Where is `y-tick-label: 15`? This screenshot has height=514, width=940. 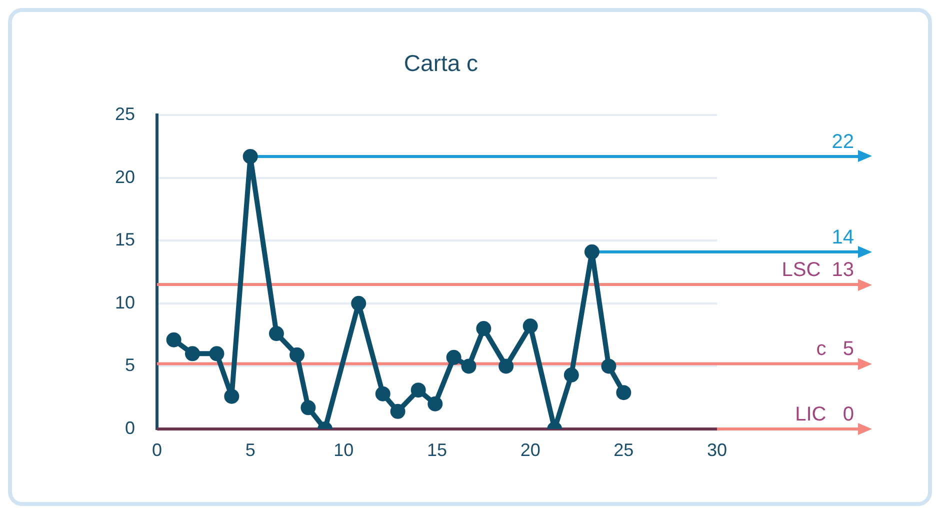 y-tick-label: 15 is located at coordinates (124, 240).